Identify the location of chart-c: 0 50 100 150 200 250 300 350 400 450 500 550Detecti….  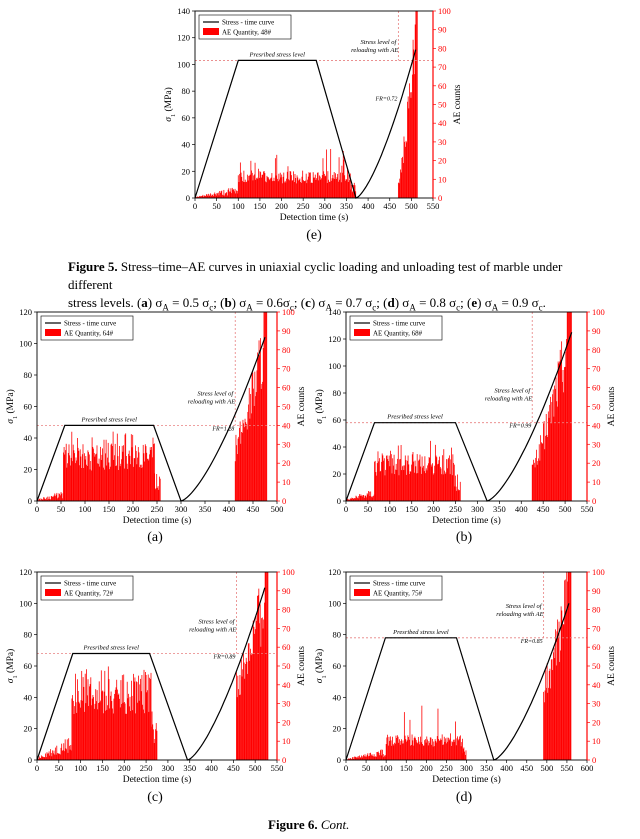
(156, 676).